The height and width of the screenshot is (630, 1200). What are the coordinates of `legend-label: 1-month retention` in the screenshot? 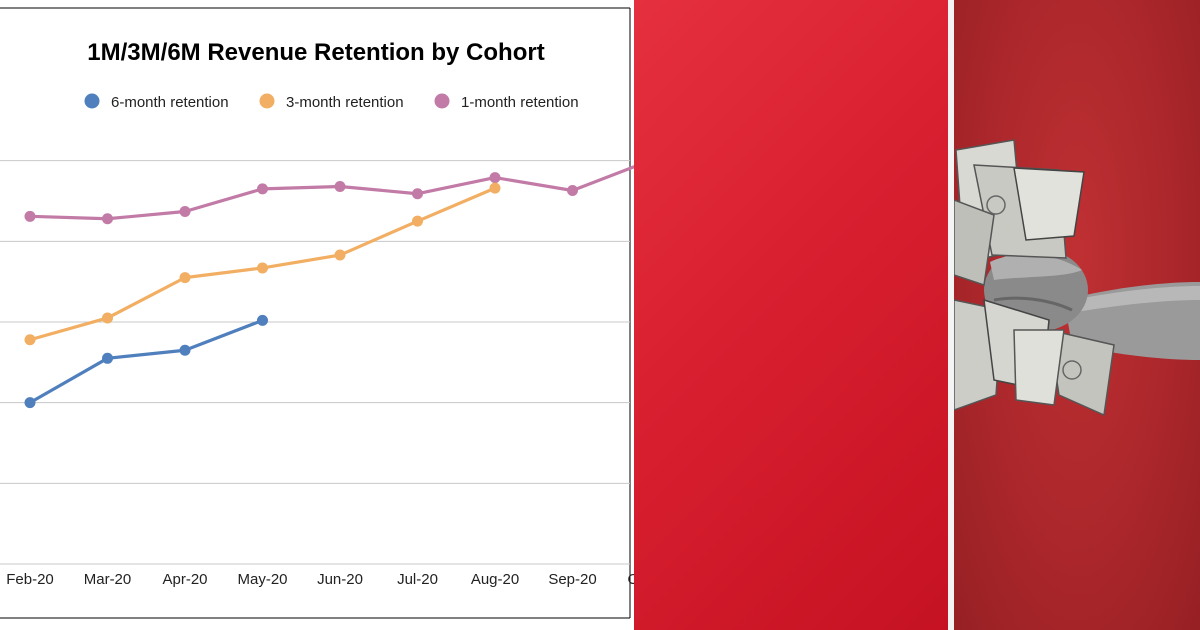 It's located at (520, 102).